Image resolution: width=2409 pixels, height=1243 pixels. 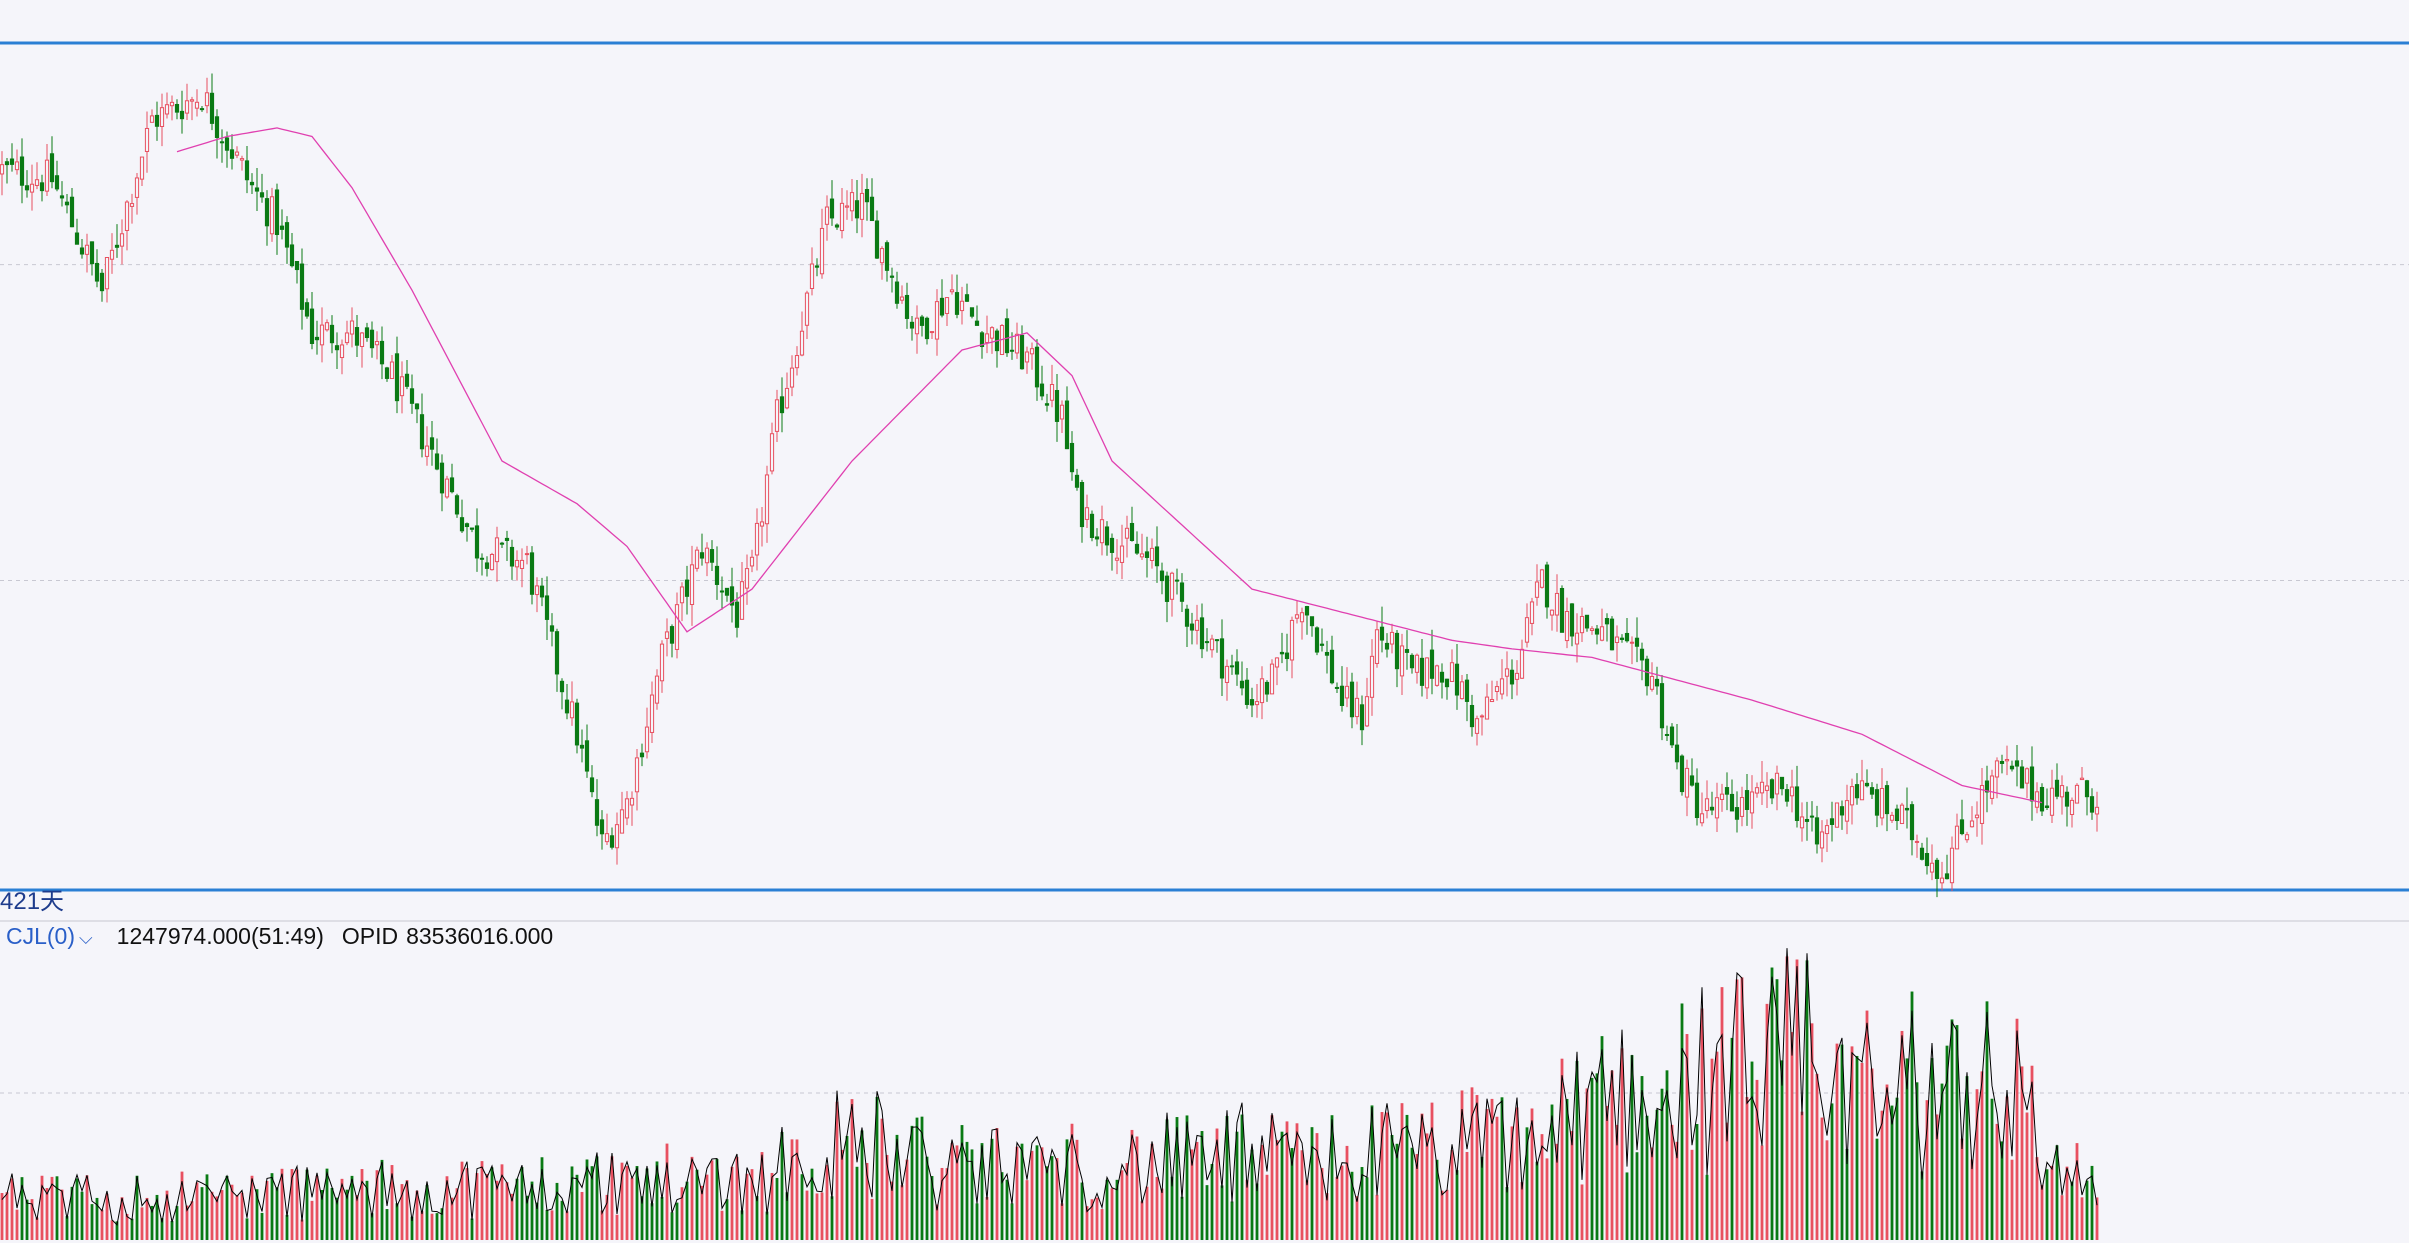 What do you see at coordinates (41, 936) in the screenshot?
I see `indicator-name: CJL(0)` at bounding box center [41, 936].